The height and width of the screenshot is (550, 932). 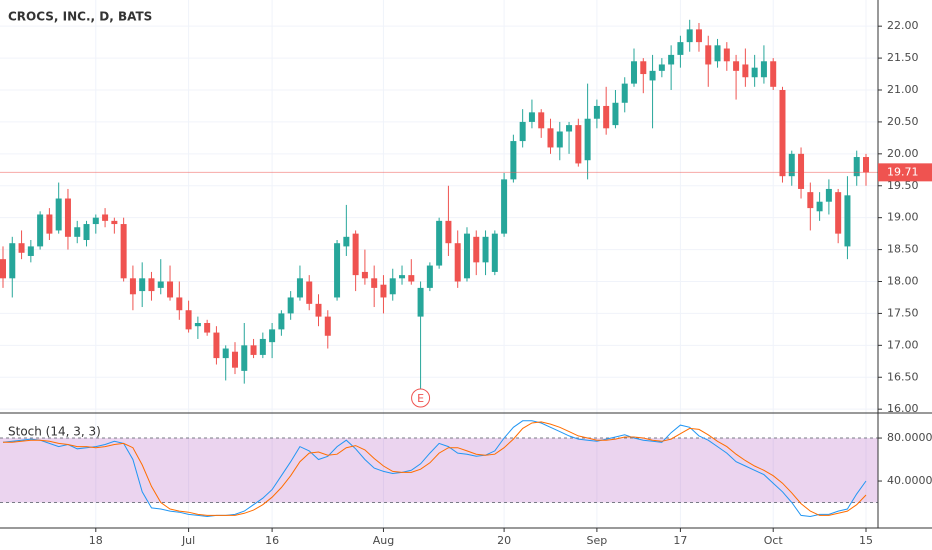 What do you see at coordinates (909, 437) in the screenshot?
I see `y-tick-label: 80.0000` at bounding box center [909, 437].